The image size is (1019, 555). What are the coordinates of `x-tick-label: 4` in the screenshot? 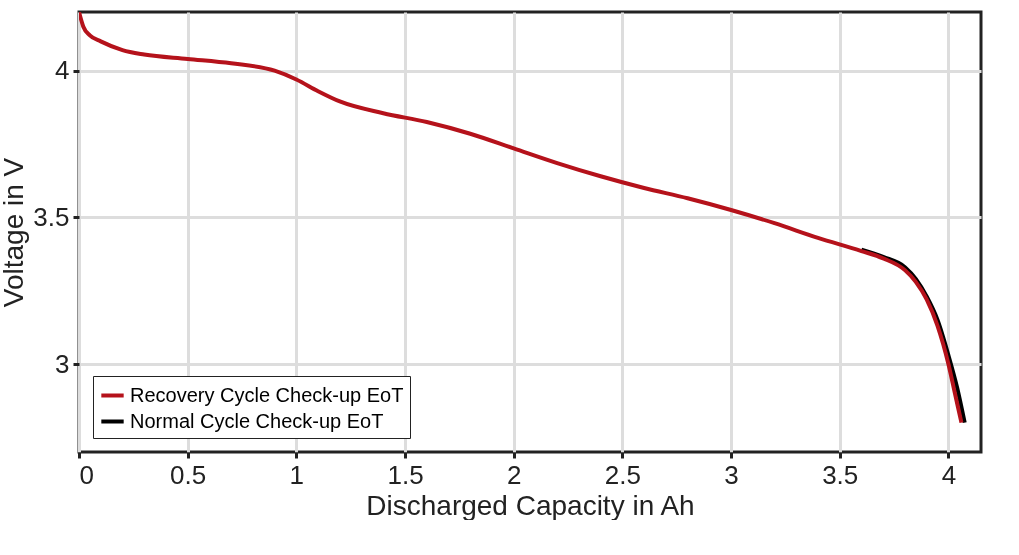 It's located at (949, 474).